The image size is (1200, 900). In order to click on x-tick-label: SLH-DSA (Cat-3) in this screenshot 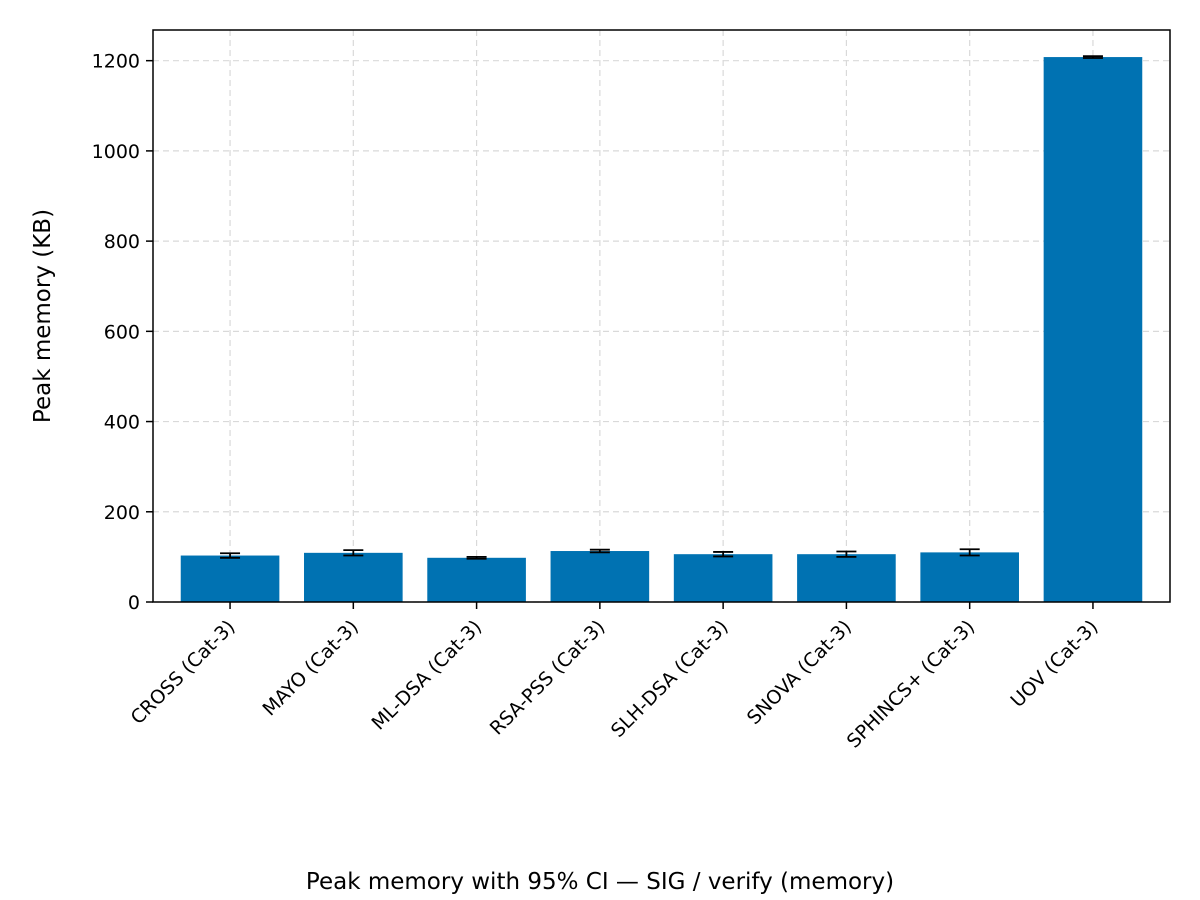, I will do `click(670, 679)`.